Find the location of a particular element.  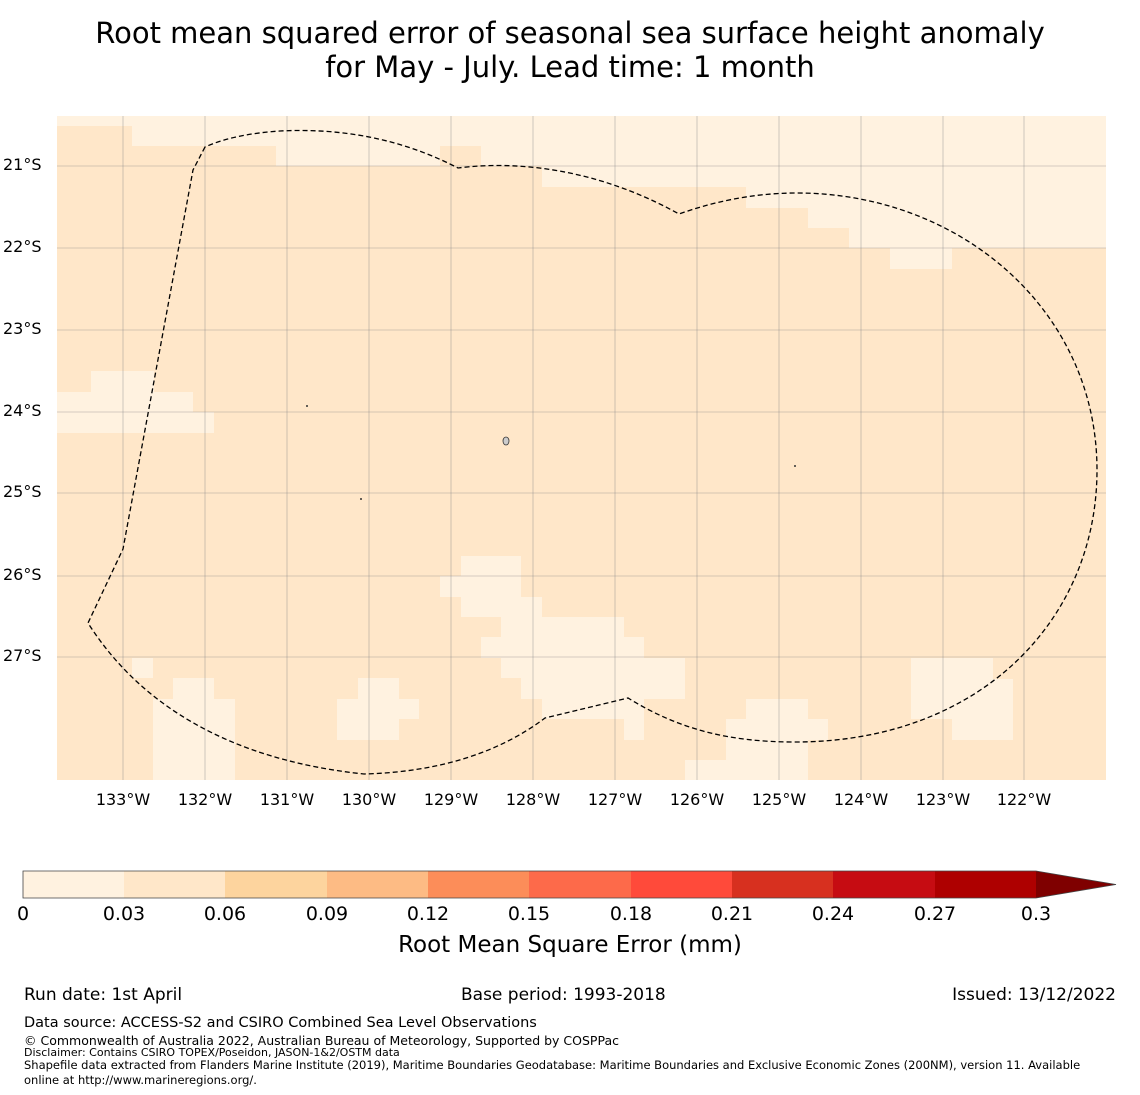

lat-label-21s: 21°S is located at coordinates (22, 164).